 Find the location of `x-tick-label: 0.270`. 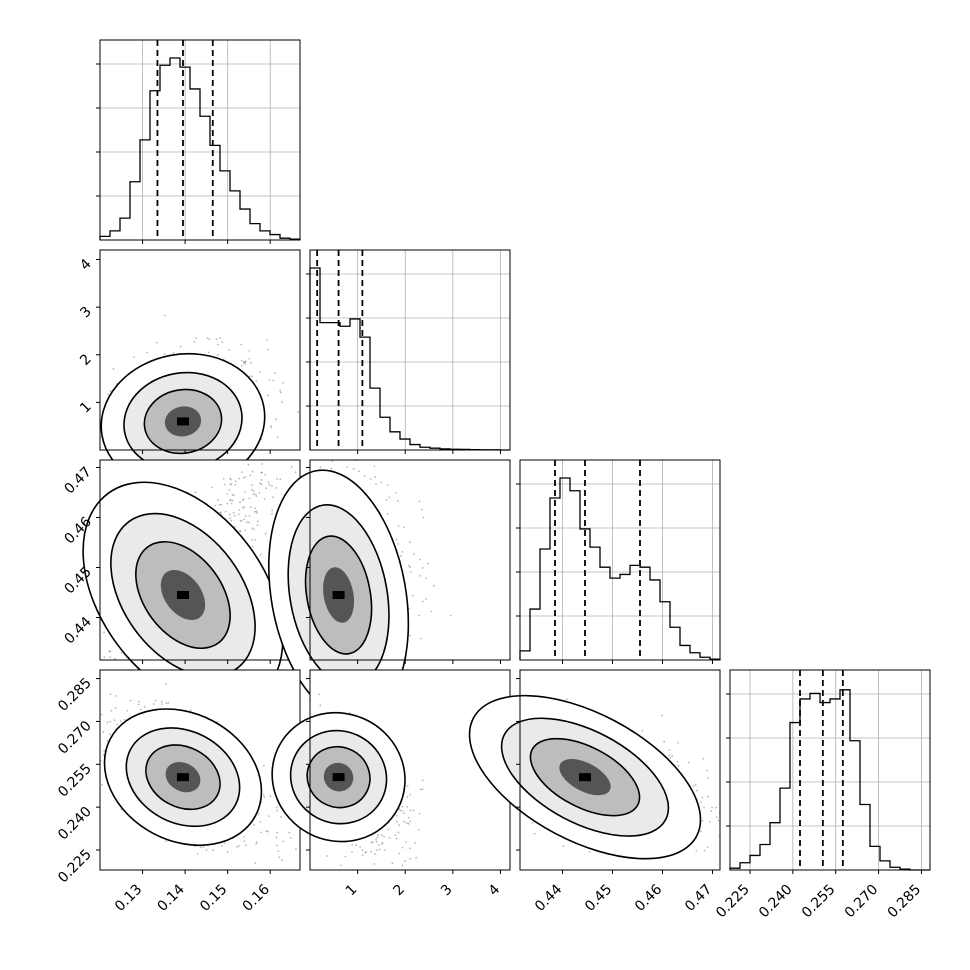

x-tick-label: 0.270 is located at coordinates (862, 902).